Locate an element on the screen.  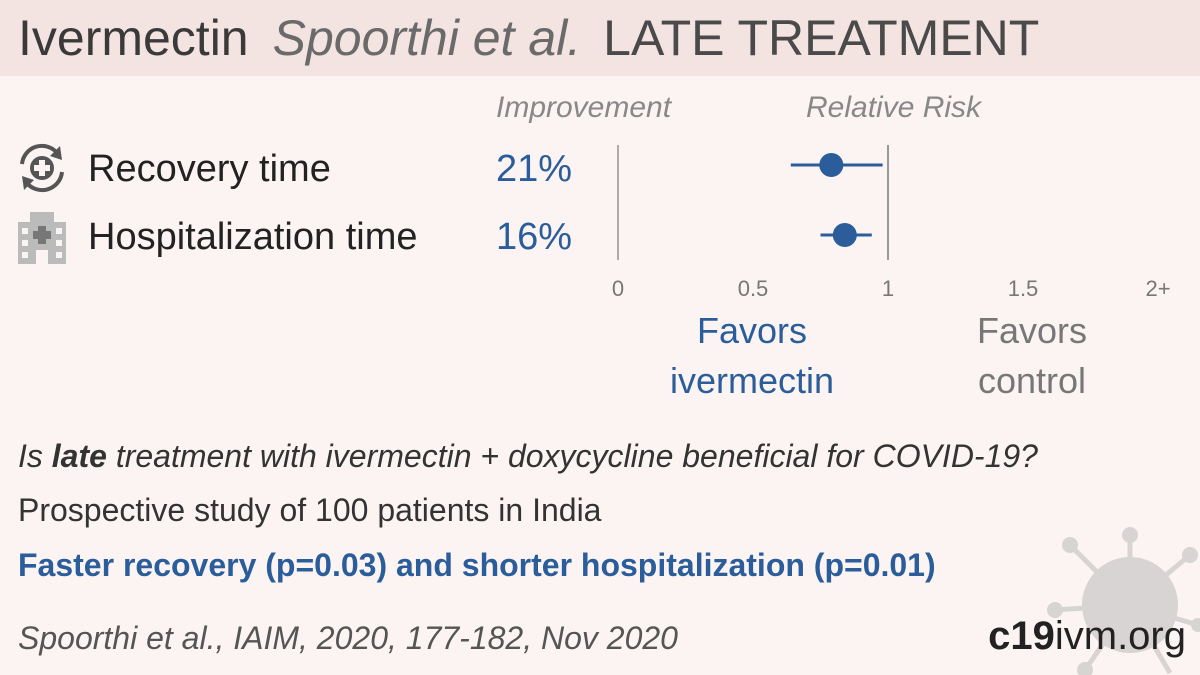
forest-plot: 0 0.5 1 1.5 2+ is located at coordinates (891, 223).